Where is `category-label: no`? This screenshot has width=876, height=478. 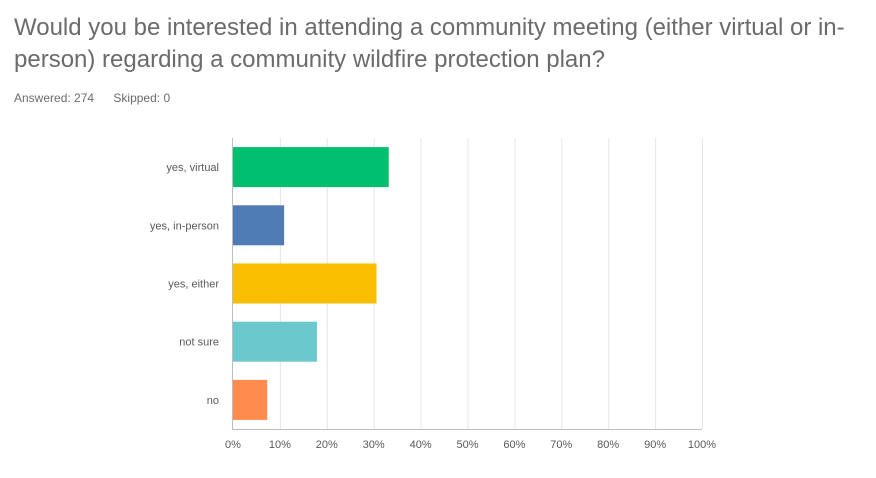
category-label: no is located at coordinates (213, 401).